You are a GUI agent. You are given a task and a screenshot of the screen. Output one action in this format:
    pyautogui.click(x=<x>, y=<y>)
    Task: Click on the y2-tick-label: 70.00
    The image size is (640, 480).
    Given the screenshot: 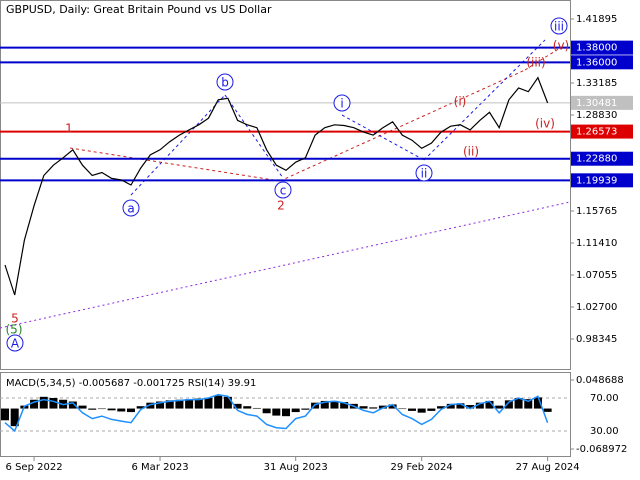 What is the action you would take?
    pyautogui.click(x=604, y=398)
    